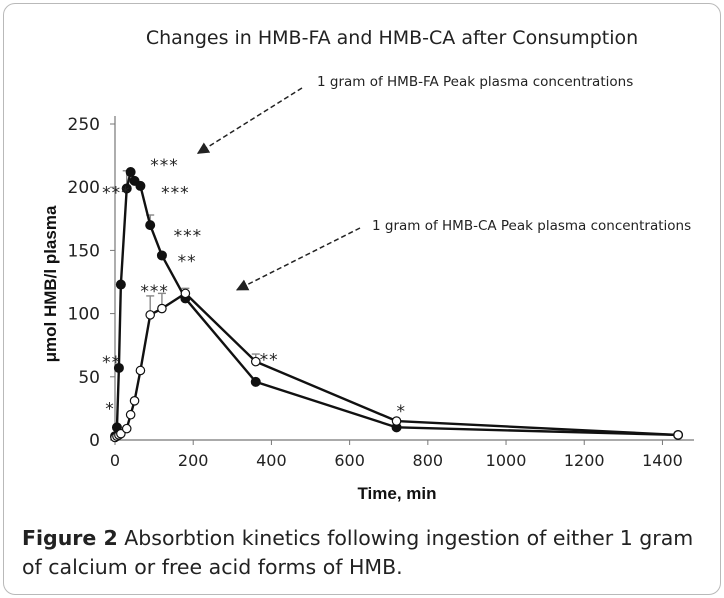  Describe the element at coordinates (584, 460) in the screenshot. I see `x-tick-label: 1200` at that location.